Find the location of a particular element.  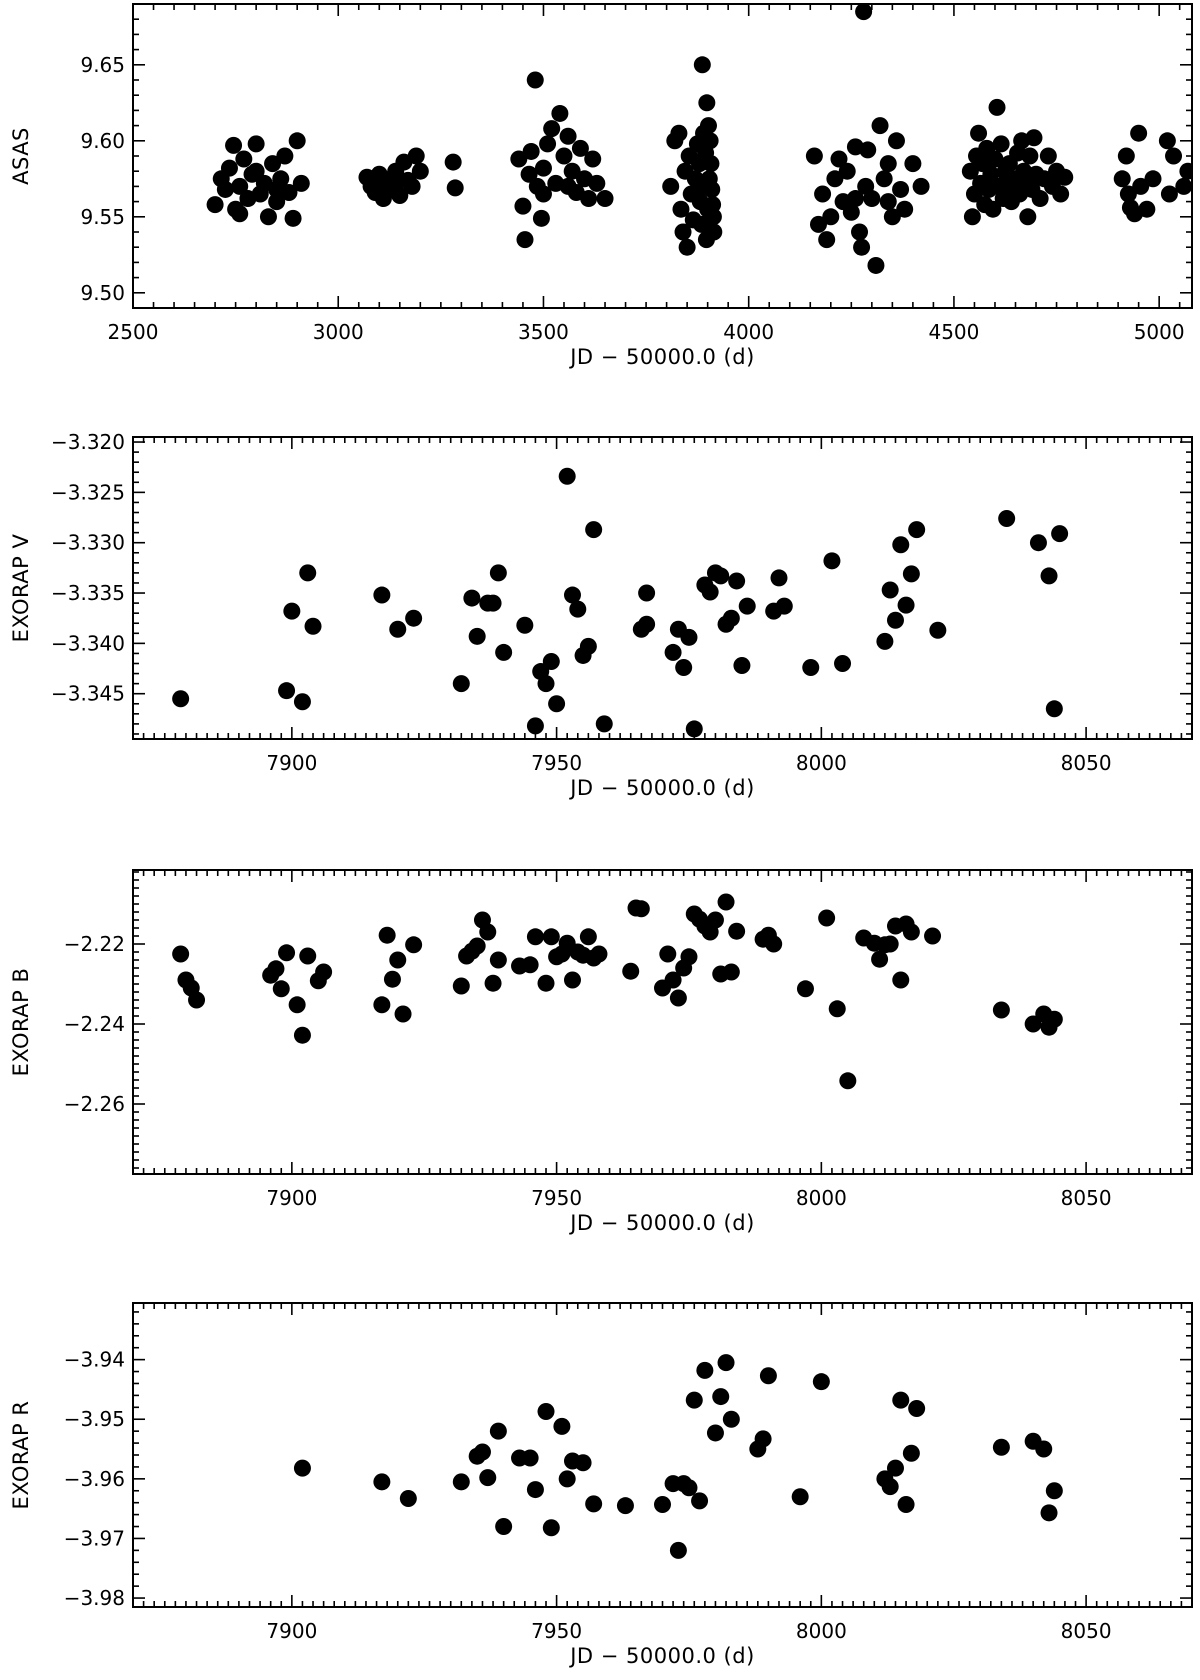

x-tick-label: 3000 is located at coordinates (338, 332).